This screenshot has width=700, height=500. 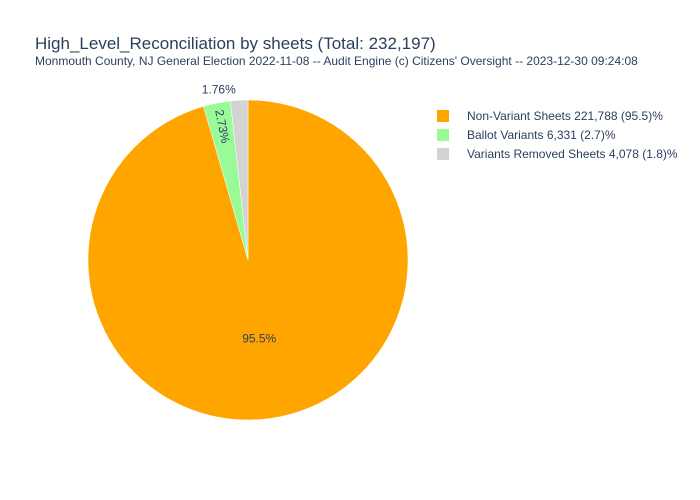 What do you see at coordinates (239, 180) in the screenshot?
I see `pie-slice-variants-removed-sheets` at bounding box center [239, 180].